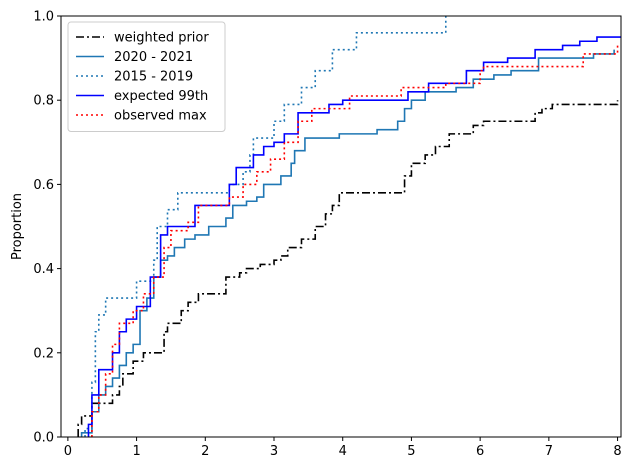  I want to click on x-tick-label: 5, so click(411, 451).